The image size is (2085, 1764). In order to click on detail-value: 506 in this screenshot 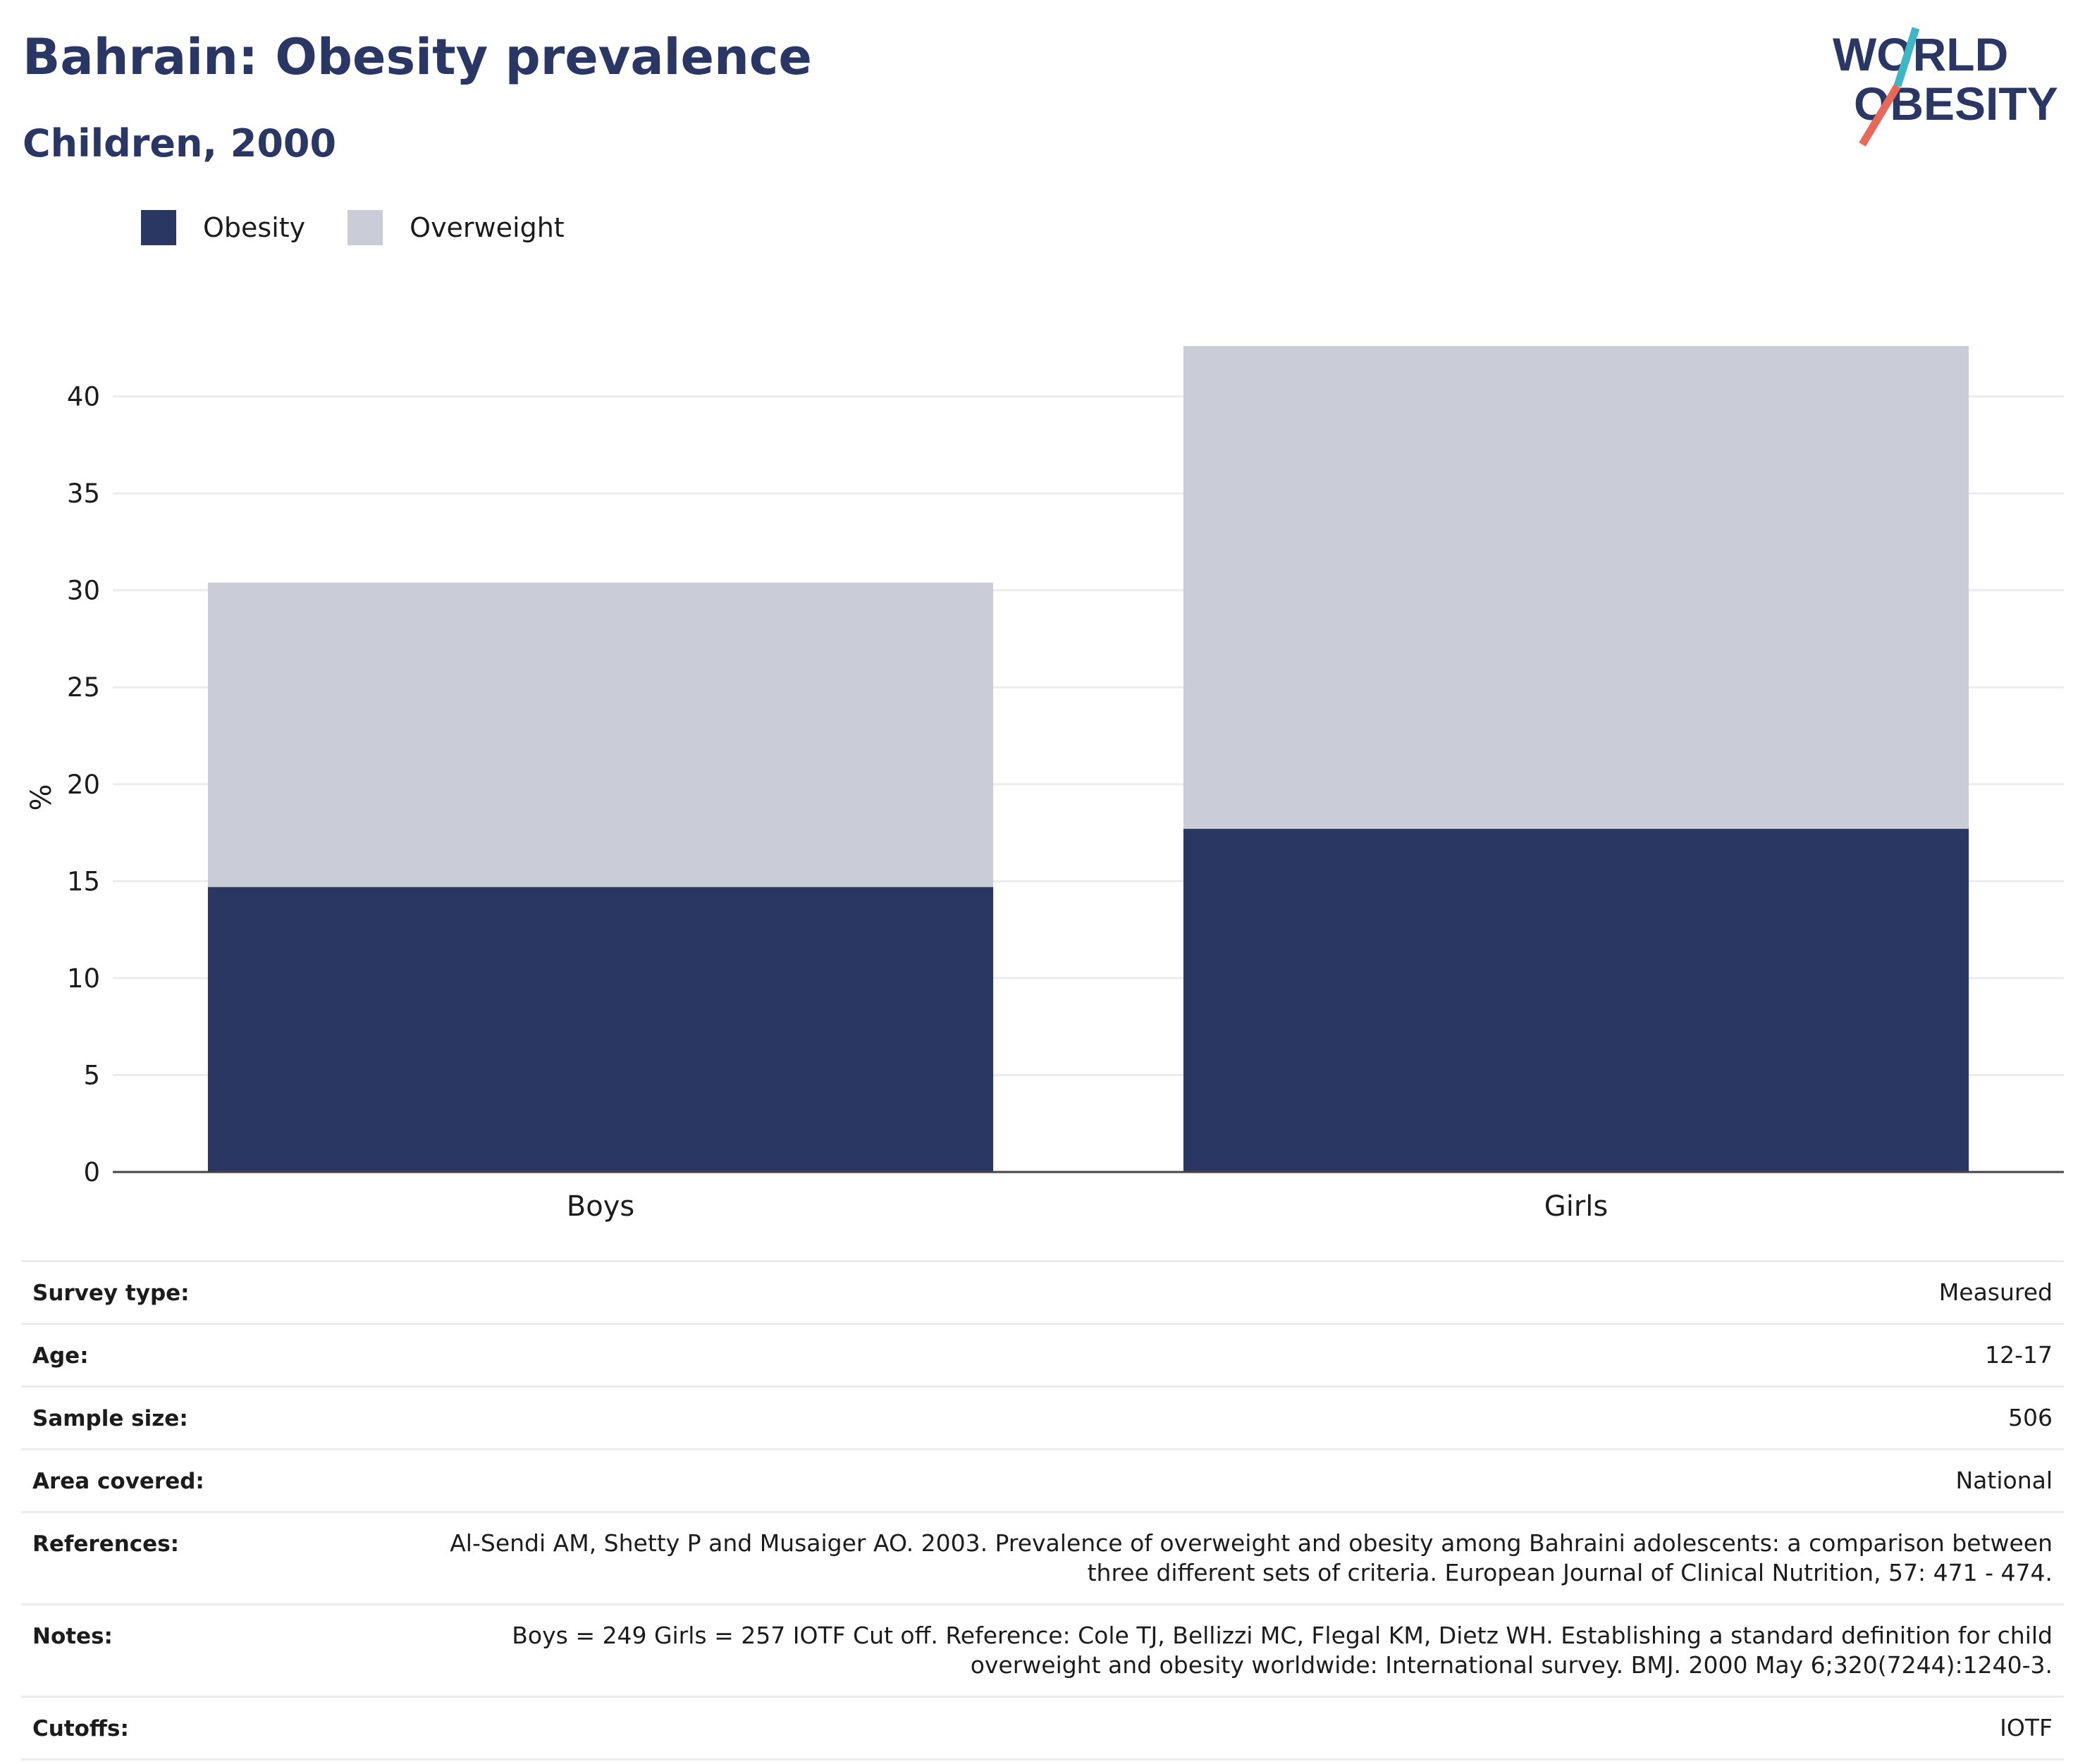, I will do `click(2031, 1417)`.